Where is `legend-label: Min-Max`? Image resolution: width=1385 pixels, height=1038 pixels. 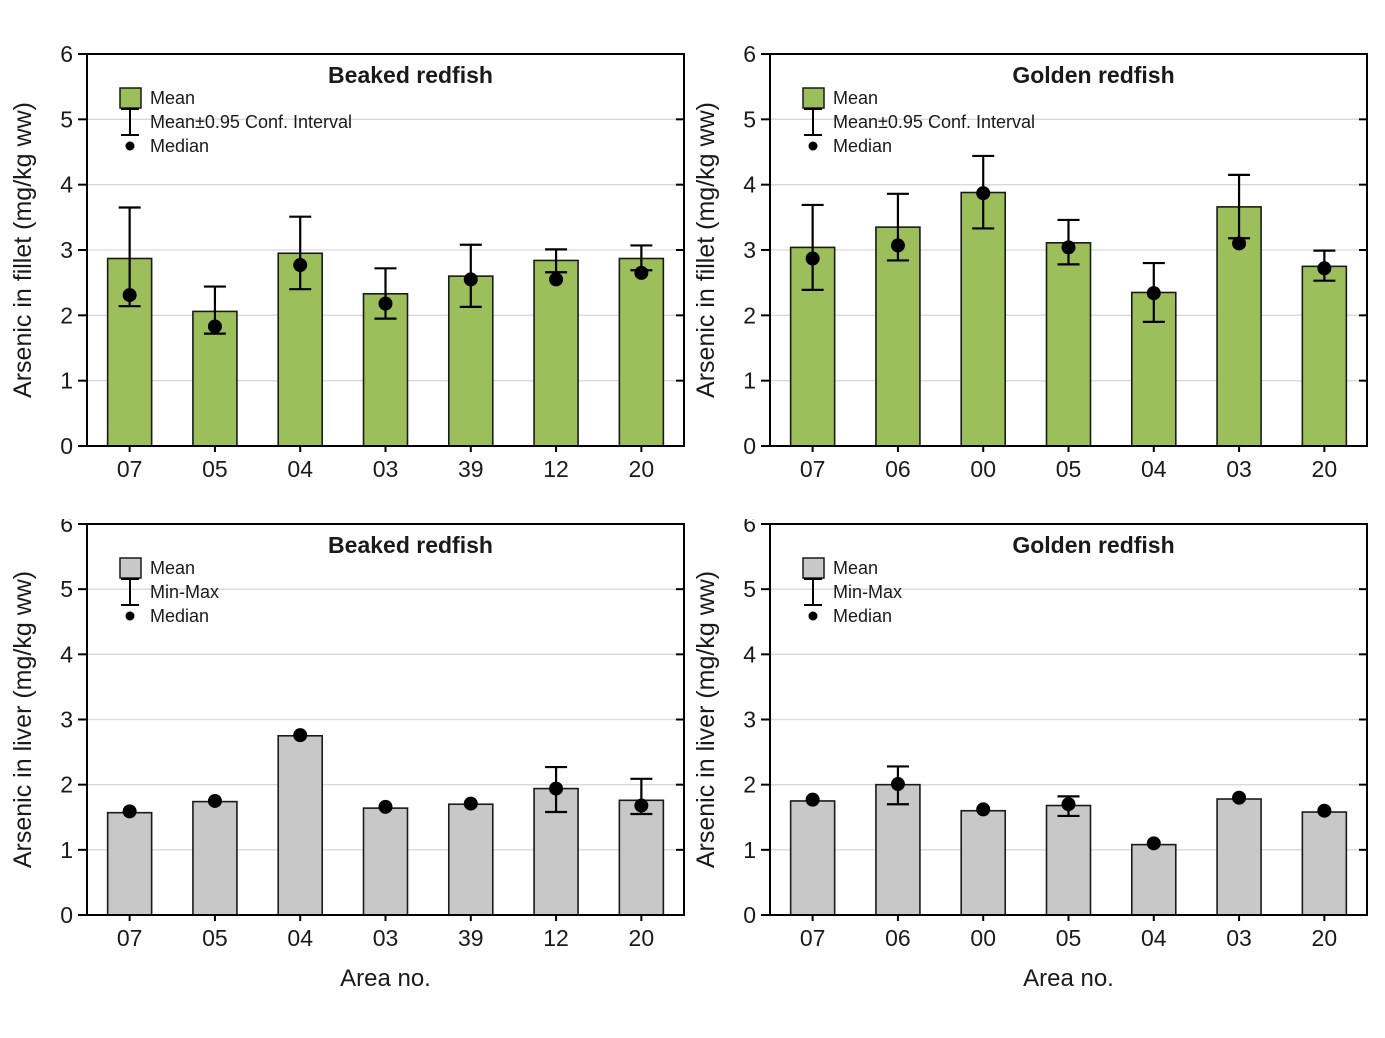
legend-label: Min-Max is located at coordinates (867, 592).